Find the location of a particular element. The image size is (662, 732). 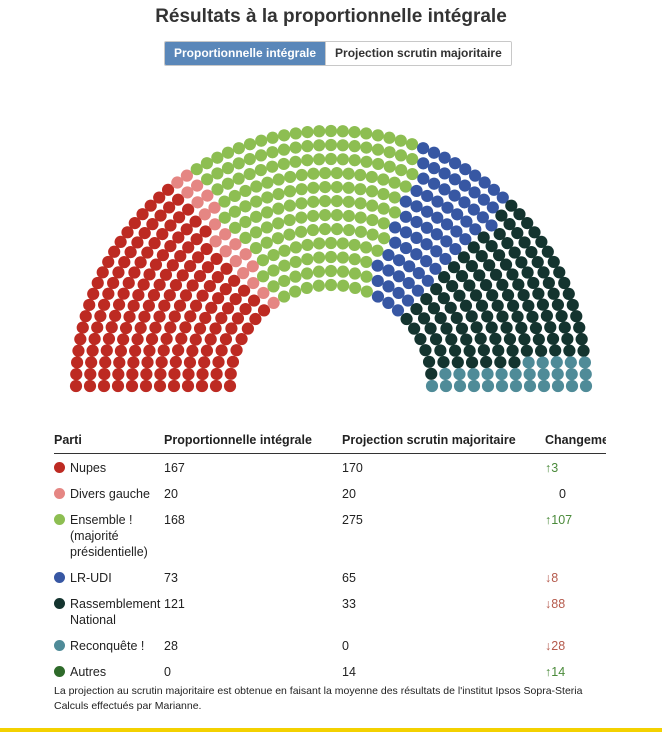

arrow-down-icon: ↓ is located at coordinates (548, 578).